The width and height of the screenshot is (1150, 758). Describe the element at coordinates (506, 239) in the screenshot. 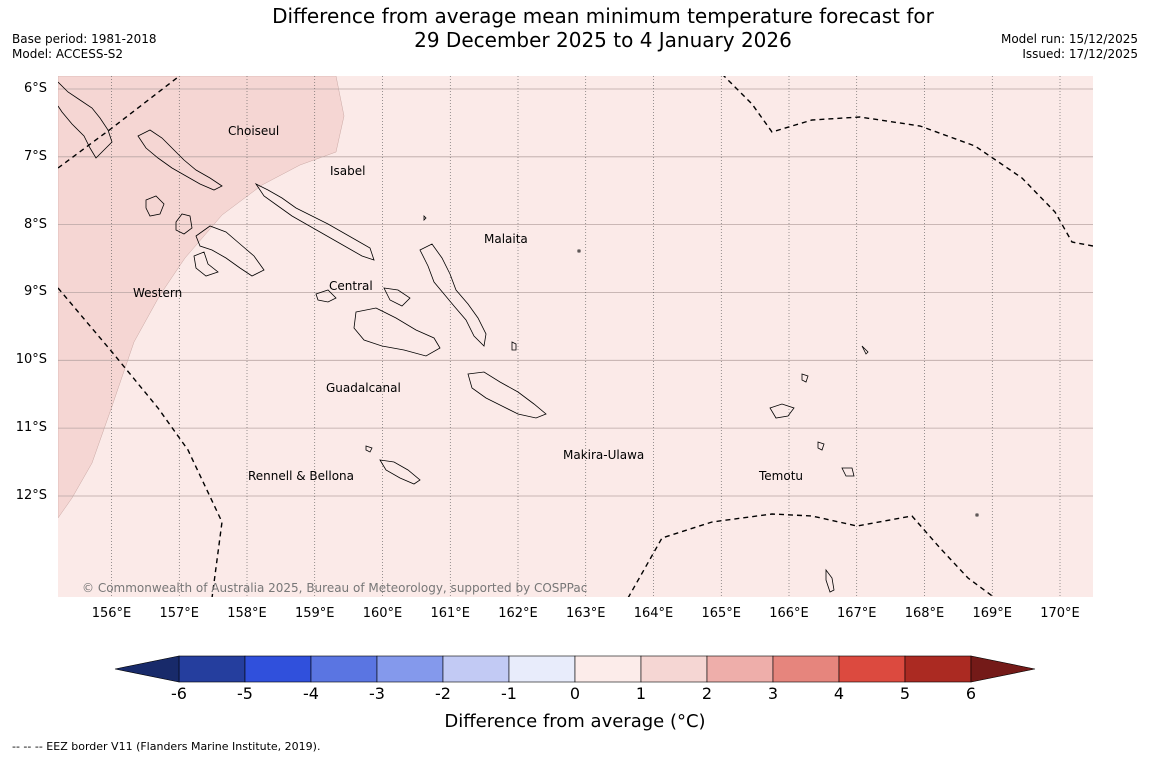

I see `region-label-malaita: Malaita` at that location.